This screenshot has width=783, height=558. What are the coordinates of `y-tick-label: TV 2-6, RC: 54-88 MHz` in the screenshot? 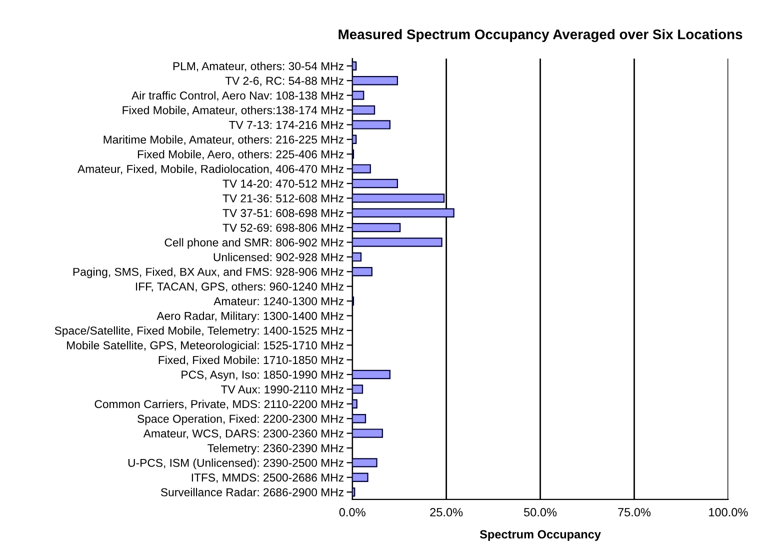 It's located at (284, 81).